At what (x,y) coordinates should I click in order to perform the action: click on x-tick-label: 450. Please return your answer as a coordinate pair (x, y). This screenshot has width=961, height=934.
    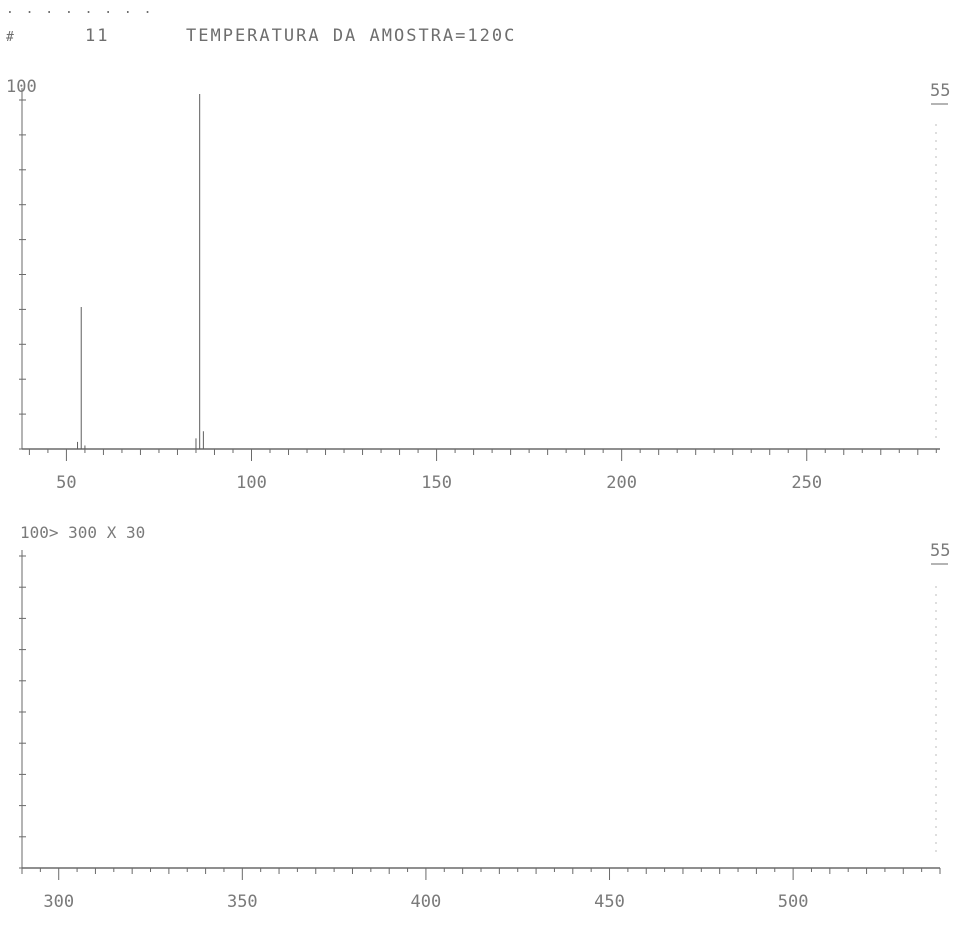
    Looking at the image, I should click on (609, 902).